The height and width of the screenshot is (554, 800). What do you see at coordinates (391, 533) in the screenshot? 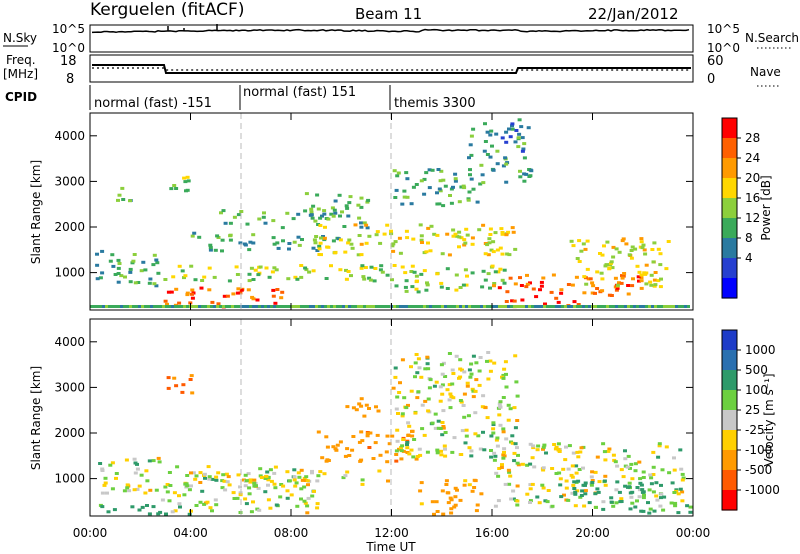
I see `x-tick-label: 12:00` at bounding box center [391, 533].